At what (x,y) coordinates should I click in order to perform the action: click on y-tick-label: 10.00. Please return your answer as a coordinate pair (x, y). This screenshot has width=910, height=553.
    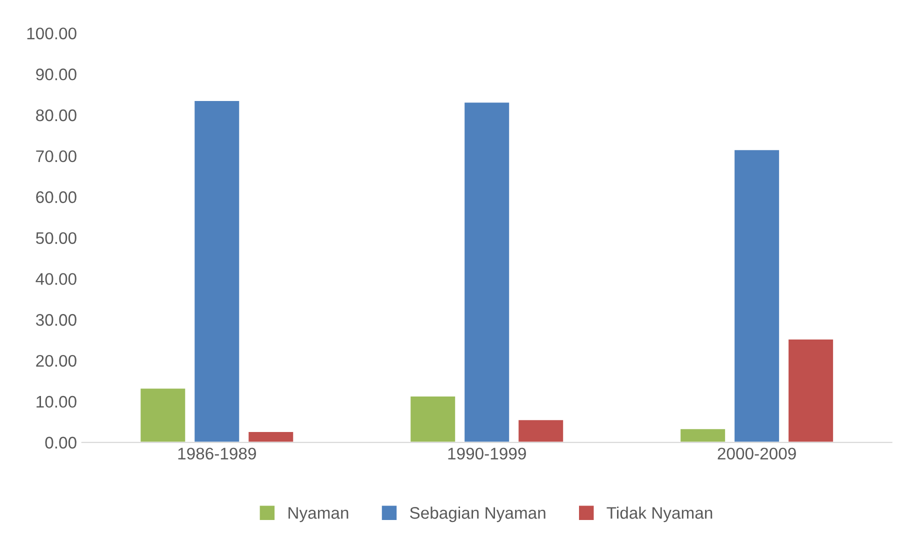
    Looking at the image, I should click on (56, 402).